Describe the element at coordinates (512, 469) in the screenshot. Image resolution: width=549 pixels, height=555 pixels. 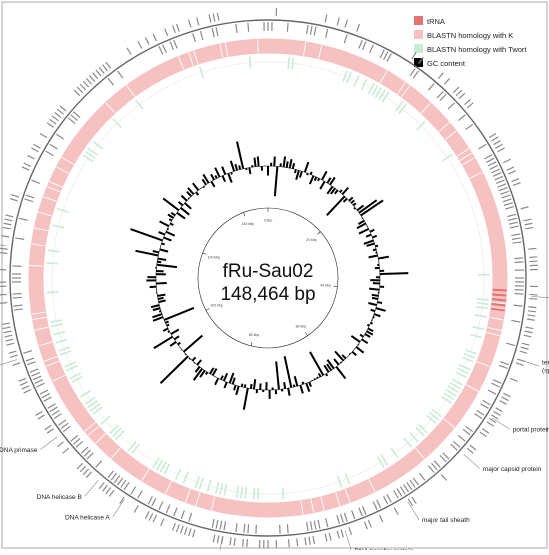
I see `annotation-line: major capsid protein` at that location.